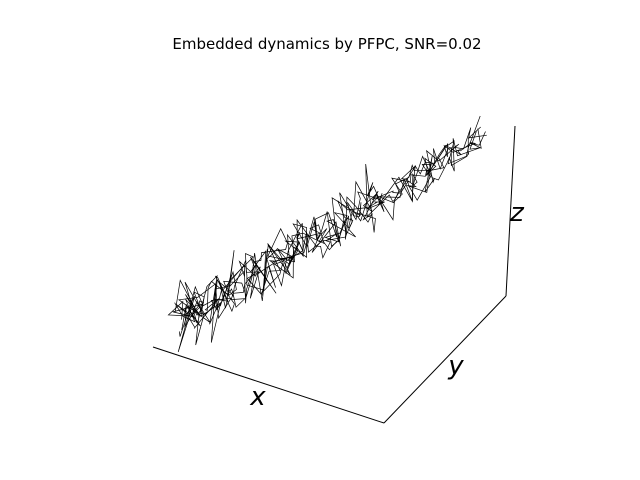  Describe the element at coordinates (268, 385) in the screenshot. I see `x-axis-line` at that location.